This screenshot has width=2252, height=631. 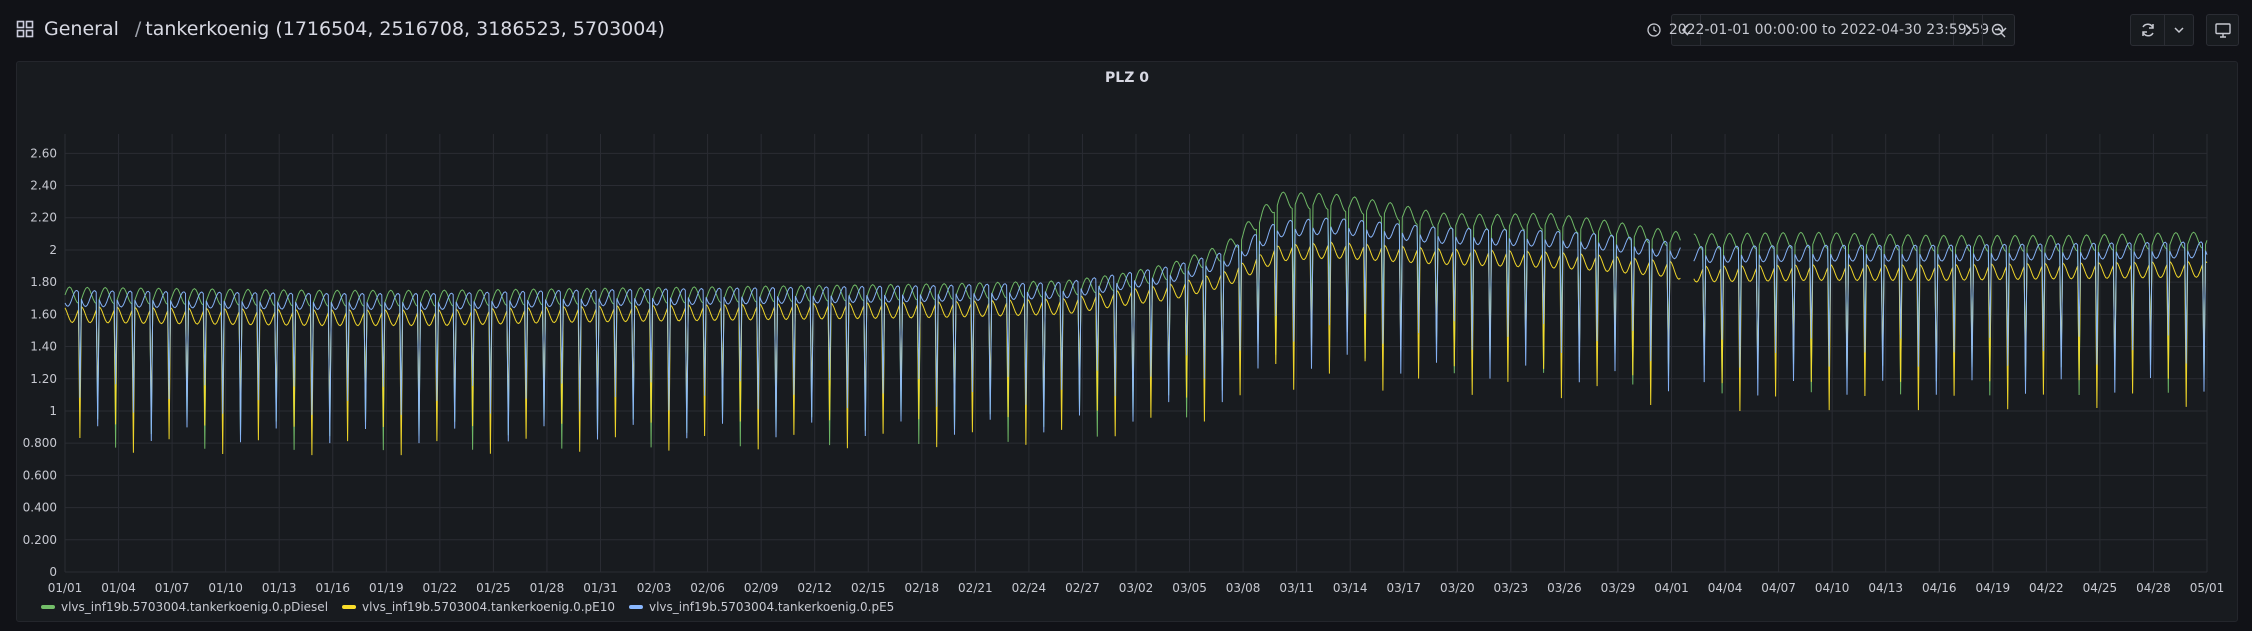 I want to click on apps-grid-icon, so click(x=25, y=29).